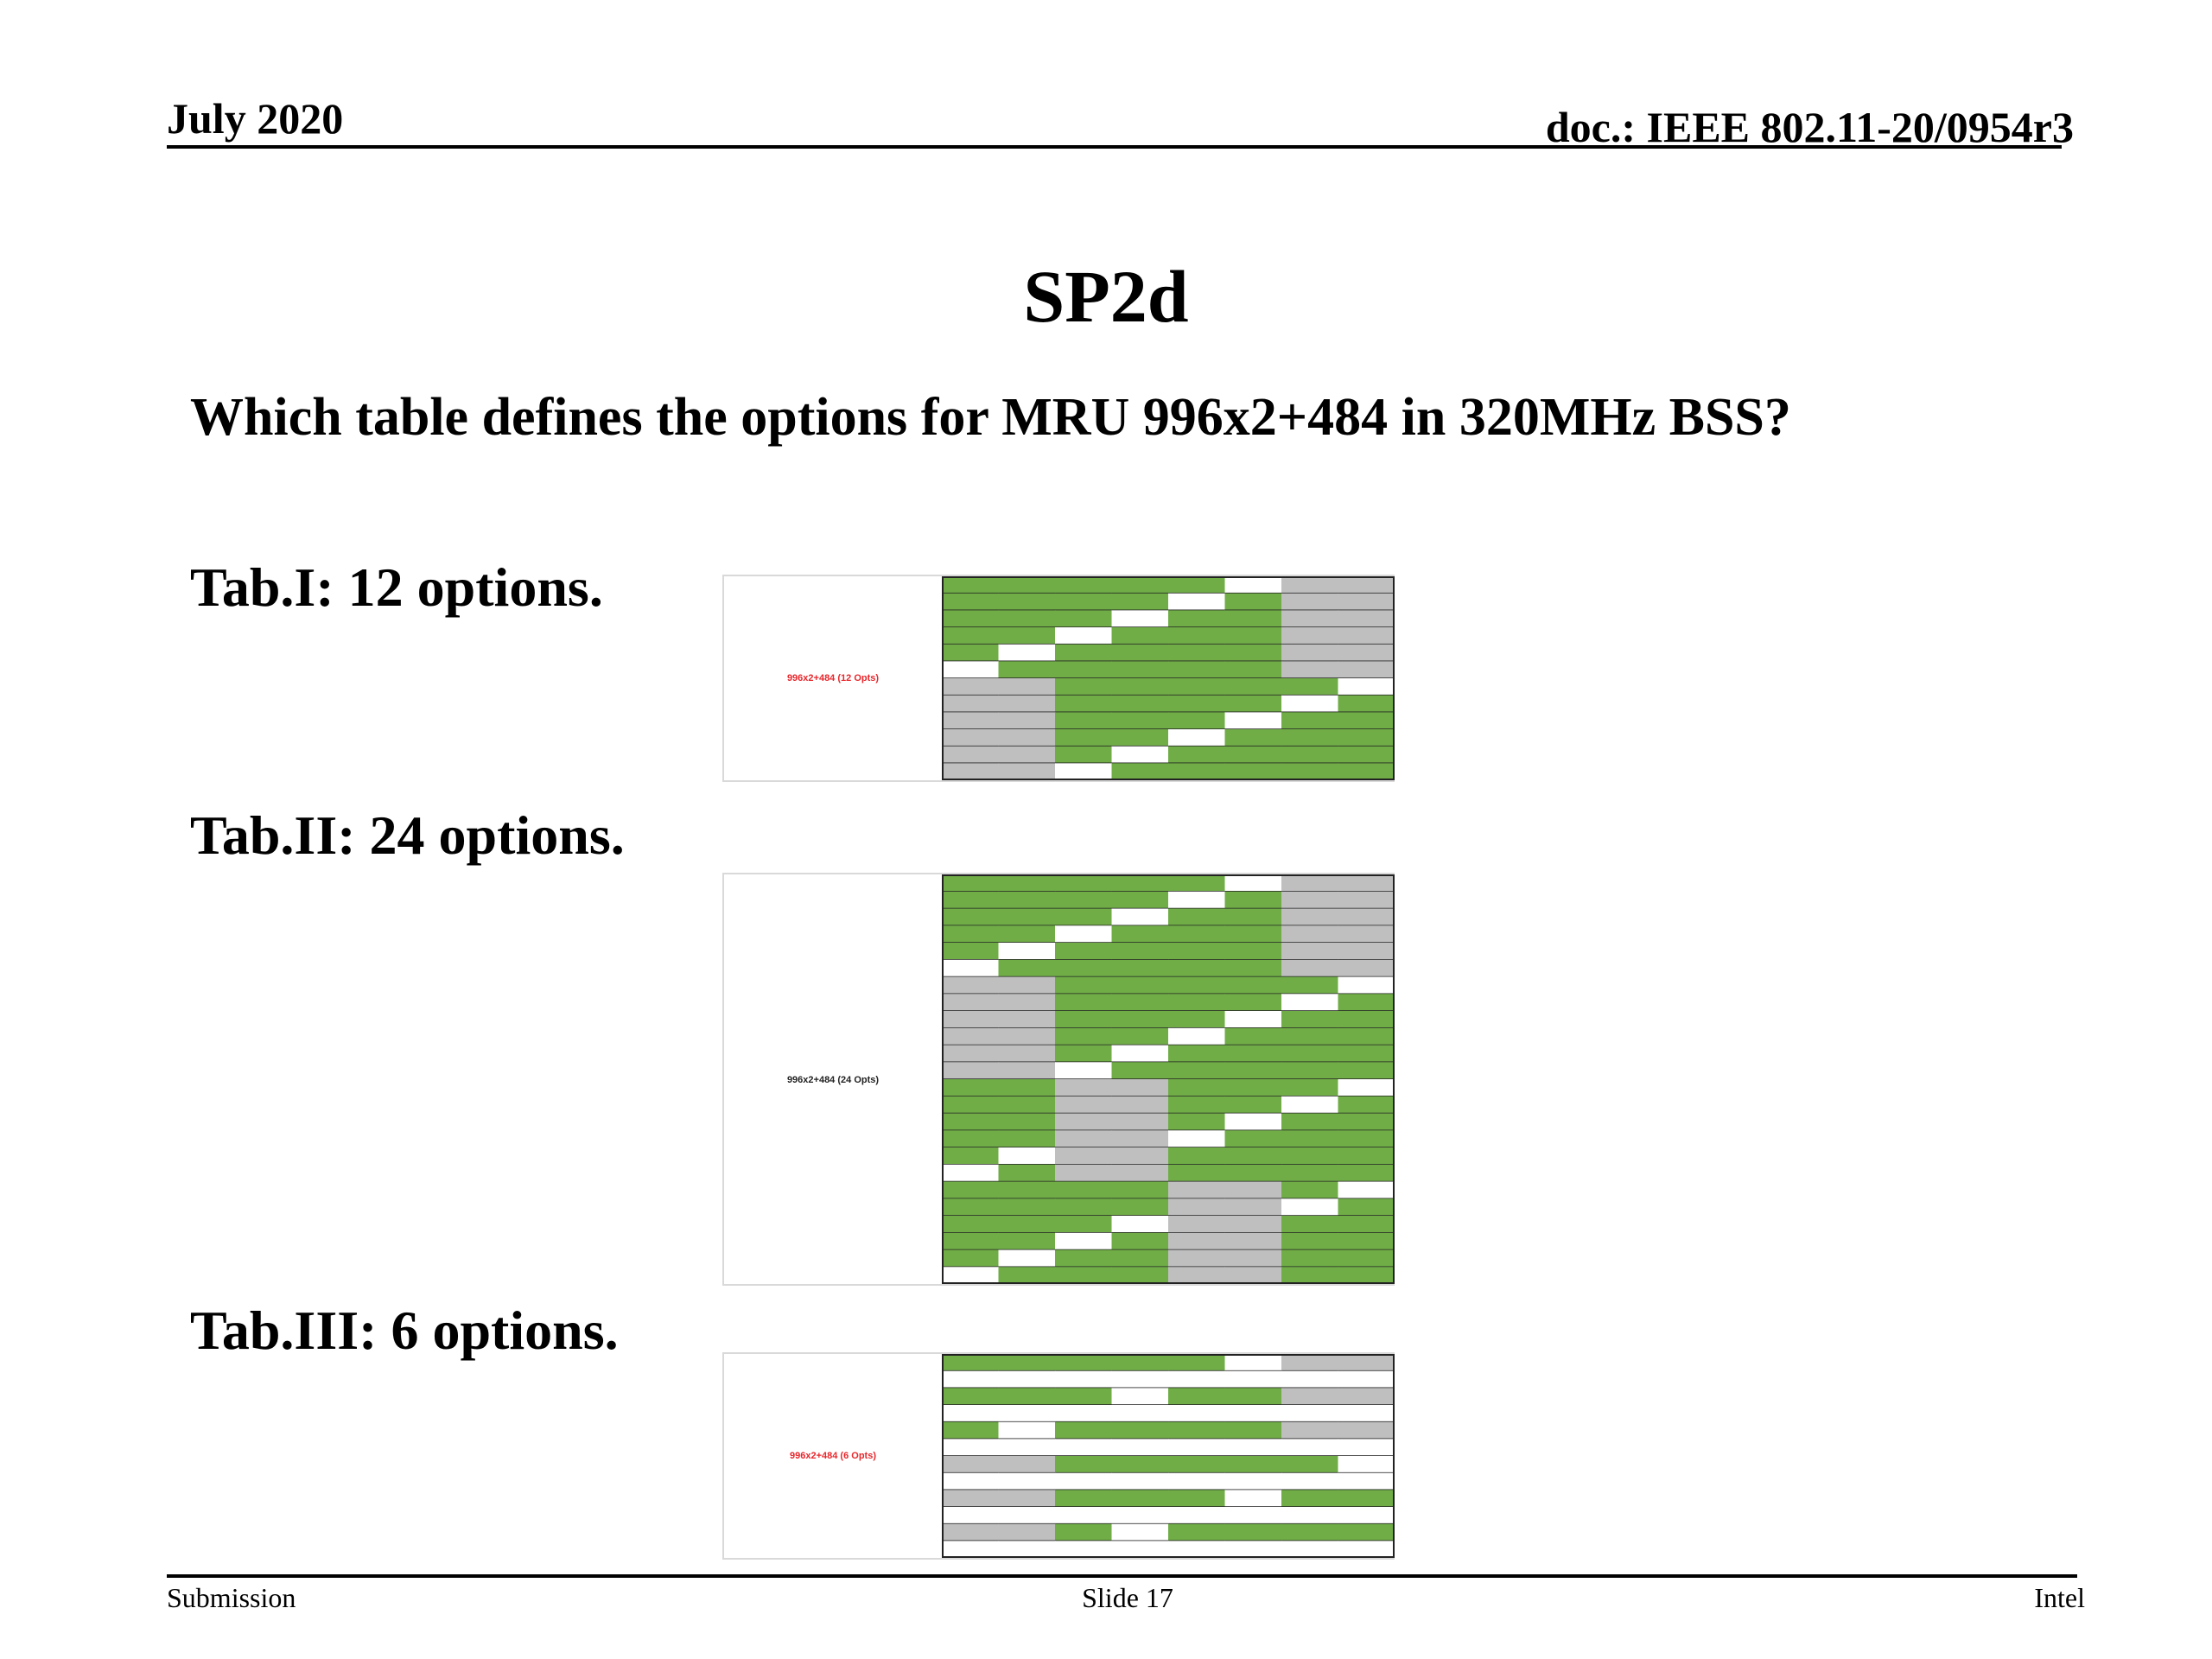 The height and width of the screenshot is (1659, 2212). What do you see at coordinates (1140, 986) in the screenshot?
I see `grid-cell-r7-c4` at bounding box center [1140, 986].